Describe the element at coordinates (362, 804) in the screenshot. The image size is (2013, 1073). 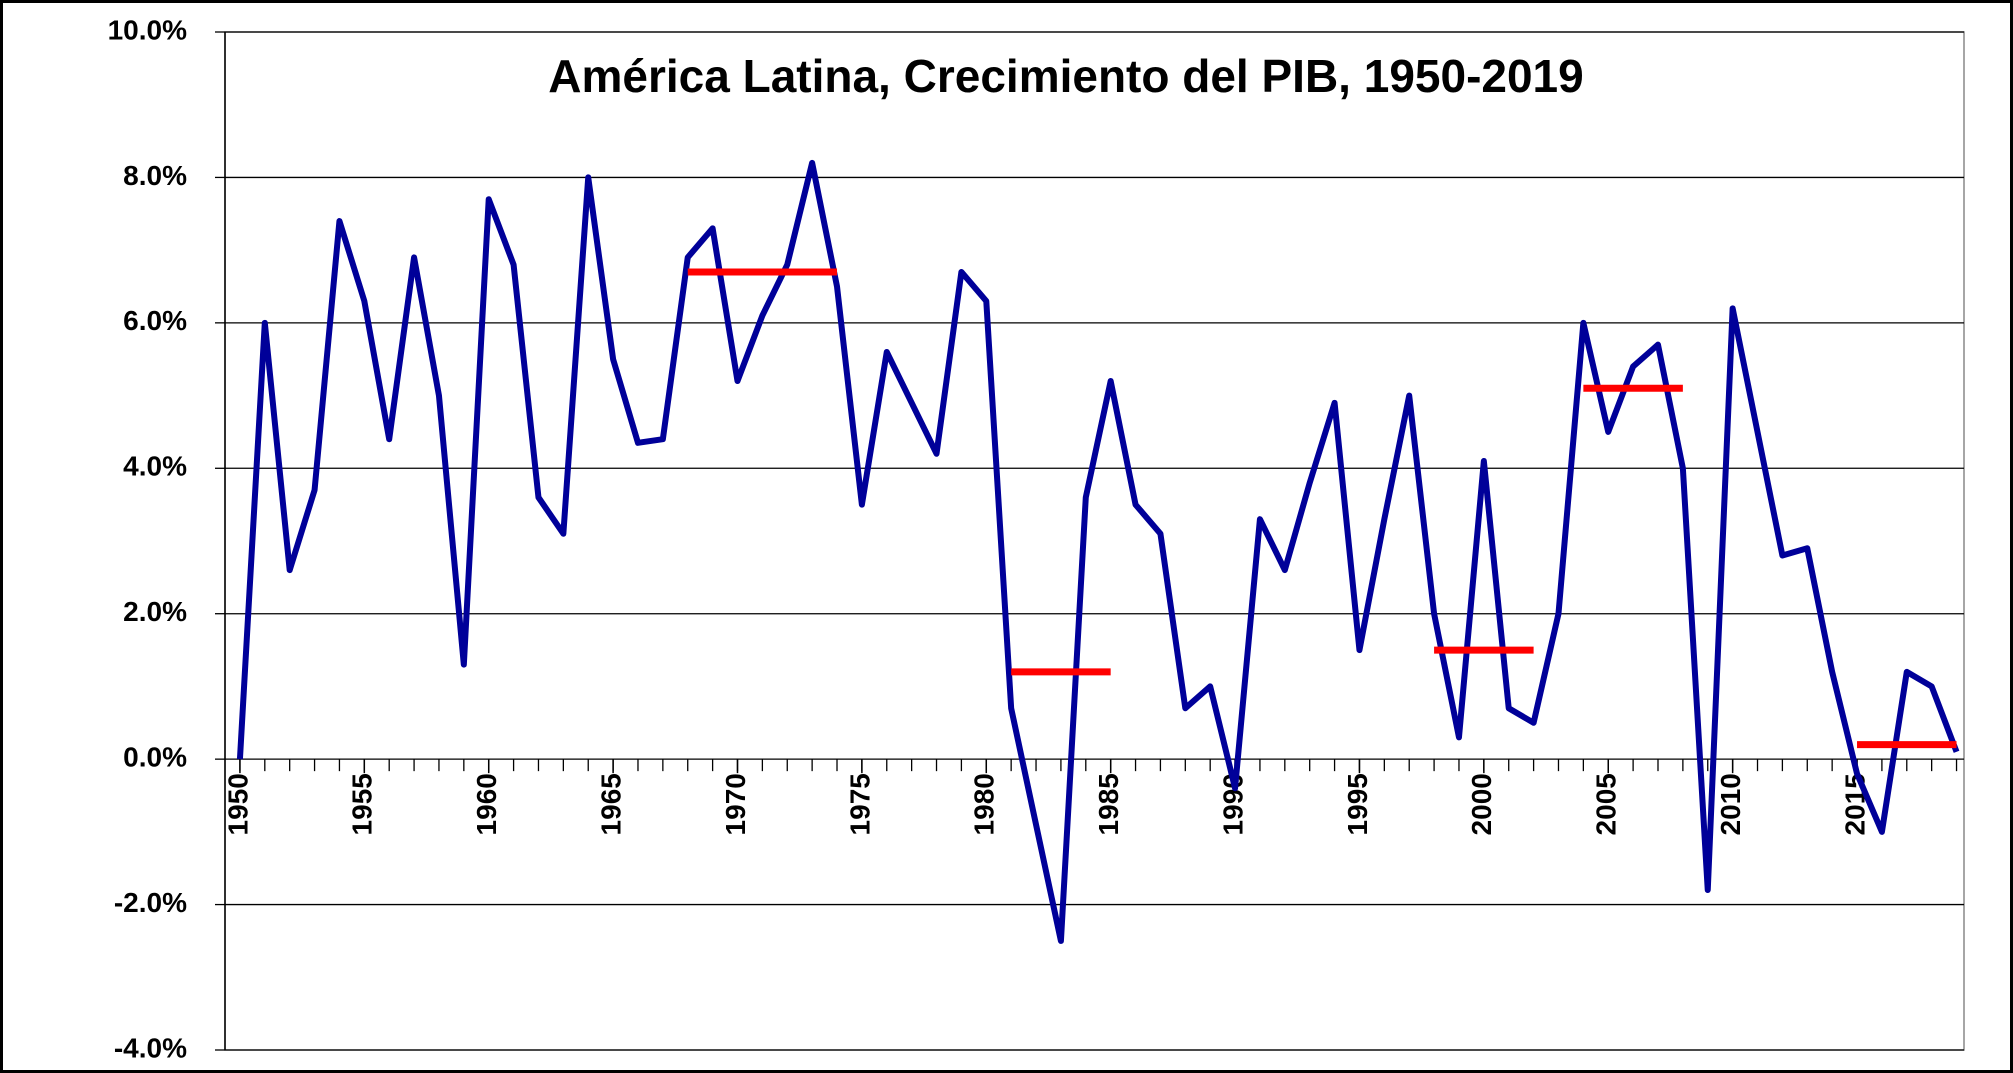
I see `x-tick-label: 1955` at that location.